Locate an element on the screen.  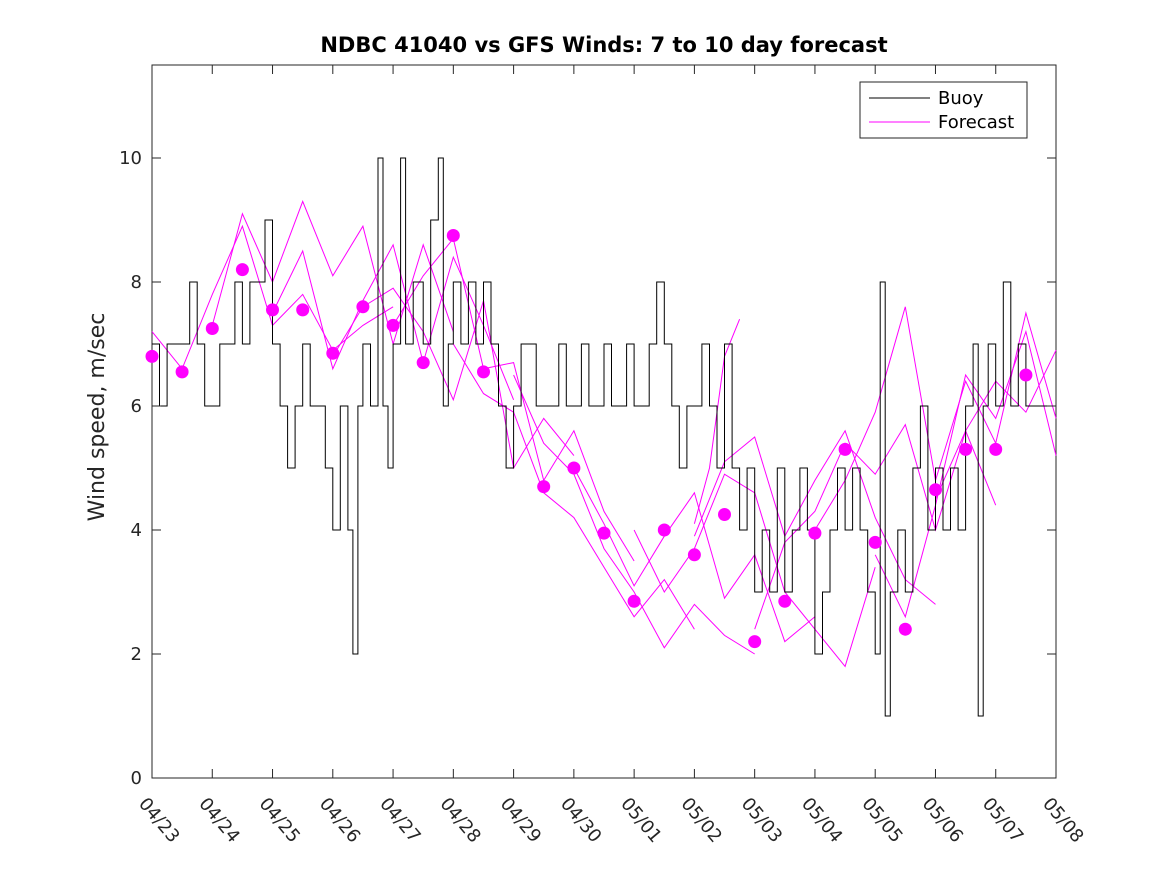
legend: Buoy Forecast is located at coordinates (943, 110).